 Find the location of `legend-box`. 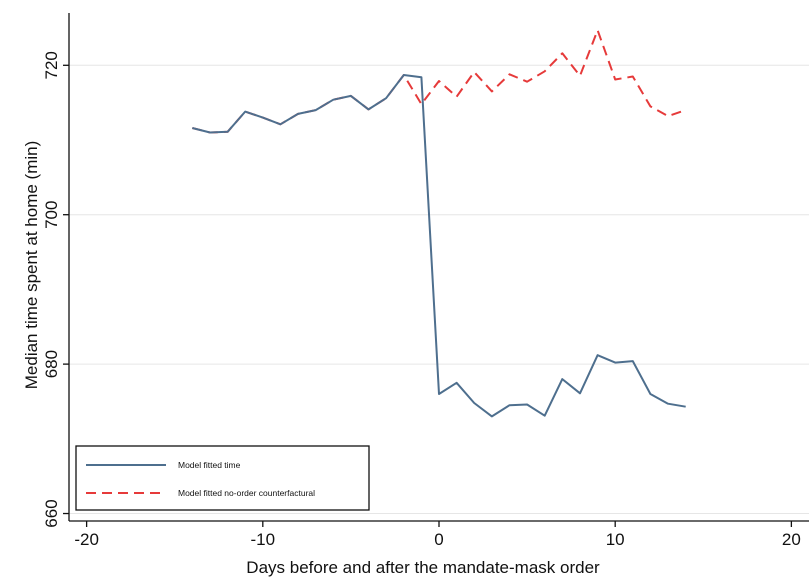

legend-box is located at coordinates (222, 478).